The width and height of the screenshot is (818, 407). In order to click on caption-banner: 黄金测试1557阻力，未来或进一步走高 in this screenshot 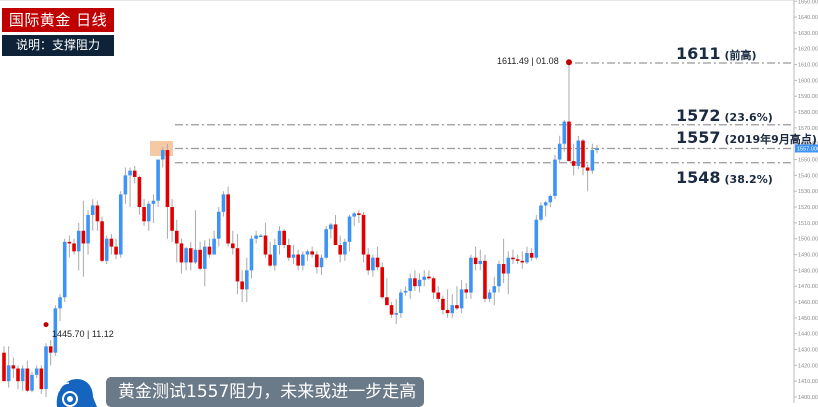, I will do `click(265, 392)`.